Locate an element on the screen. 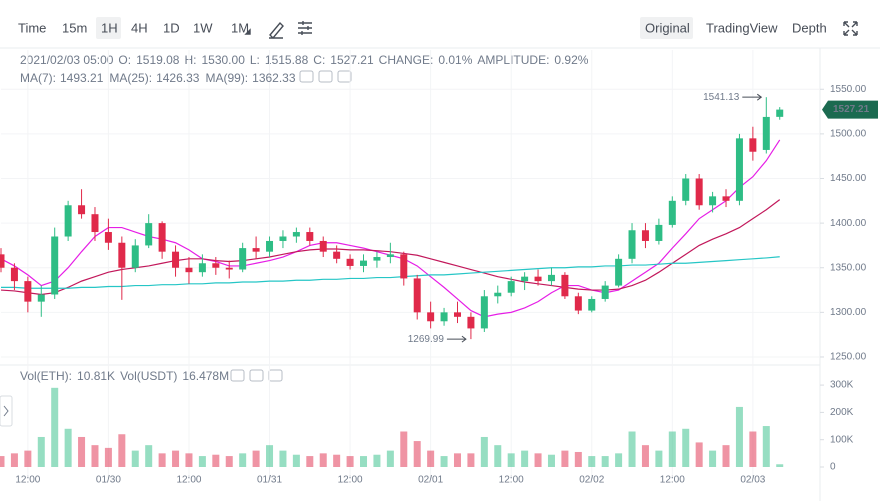 Image resolution: width=880 pixels, height=501 pixels. info-text: H: is located at coordinates (190, 60).